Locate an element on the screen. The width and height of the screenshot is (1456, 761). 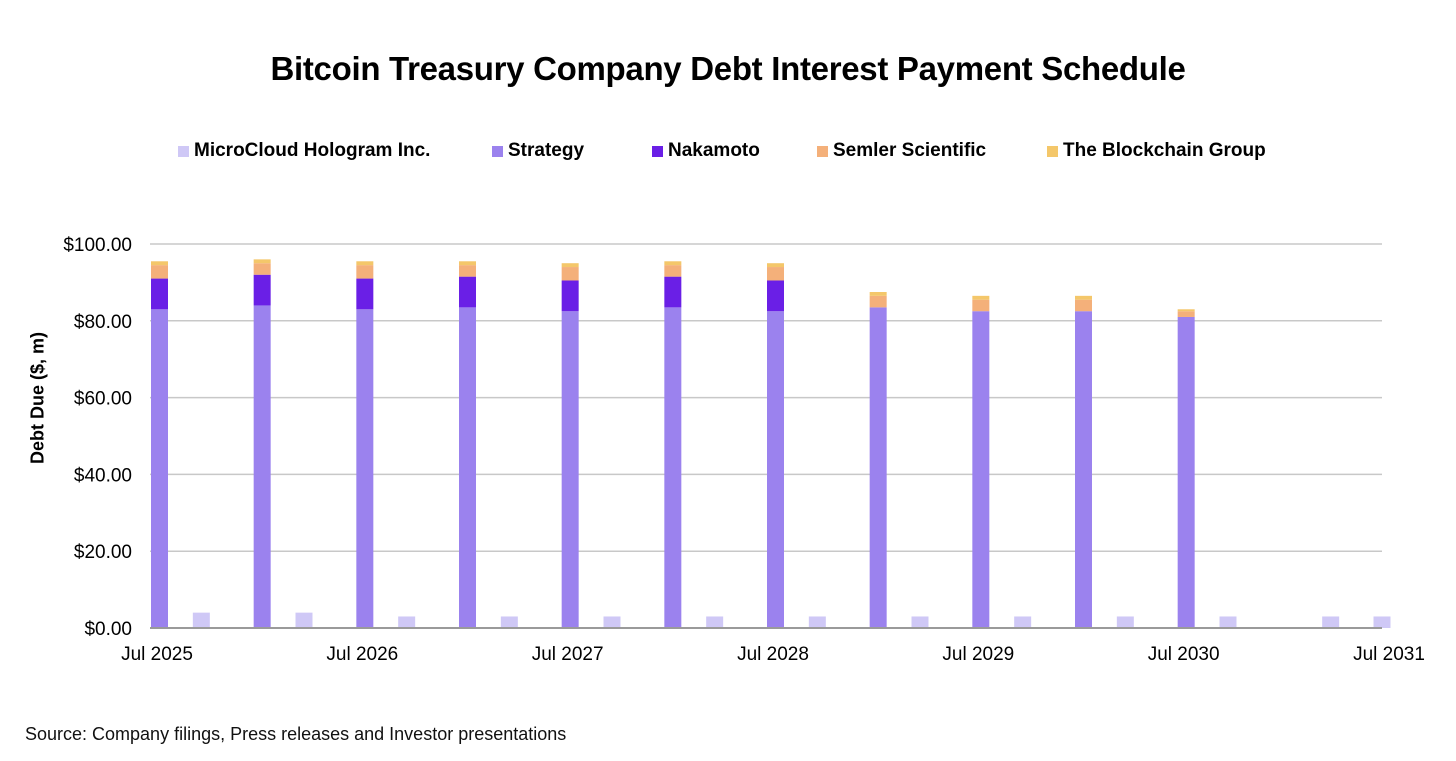
legend-label-blockchain: The Blockchain Group is located at coordinates (1164, 150).